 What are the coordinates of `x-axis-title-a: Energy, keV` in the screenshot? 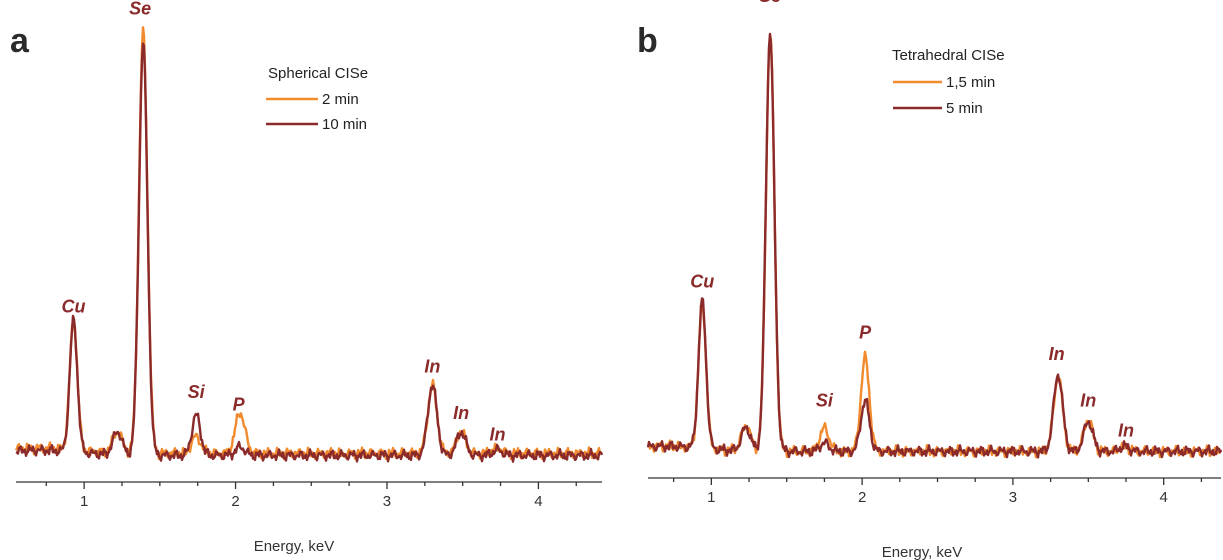 It's located at (294, 546).